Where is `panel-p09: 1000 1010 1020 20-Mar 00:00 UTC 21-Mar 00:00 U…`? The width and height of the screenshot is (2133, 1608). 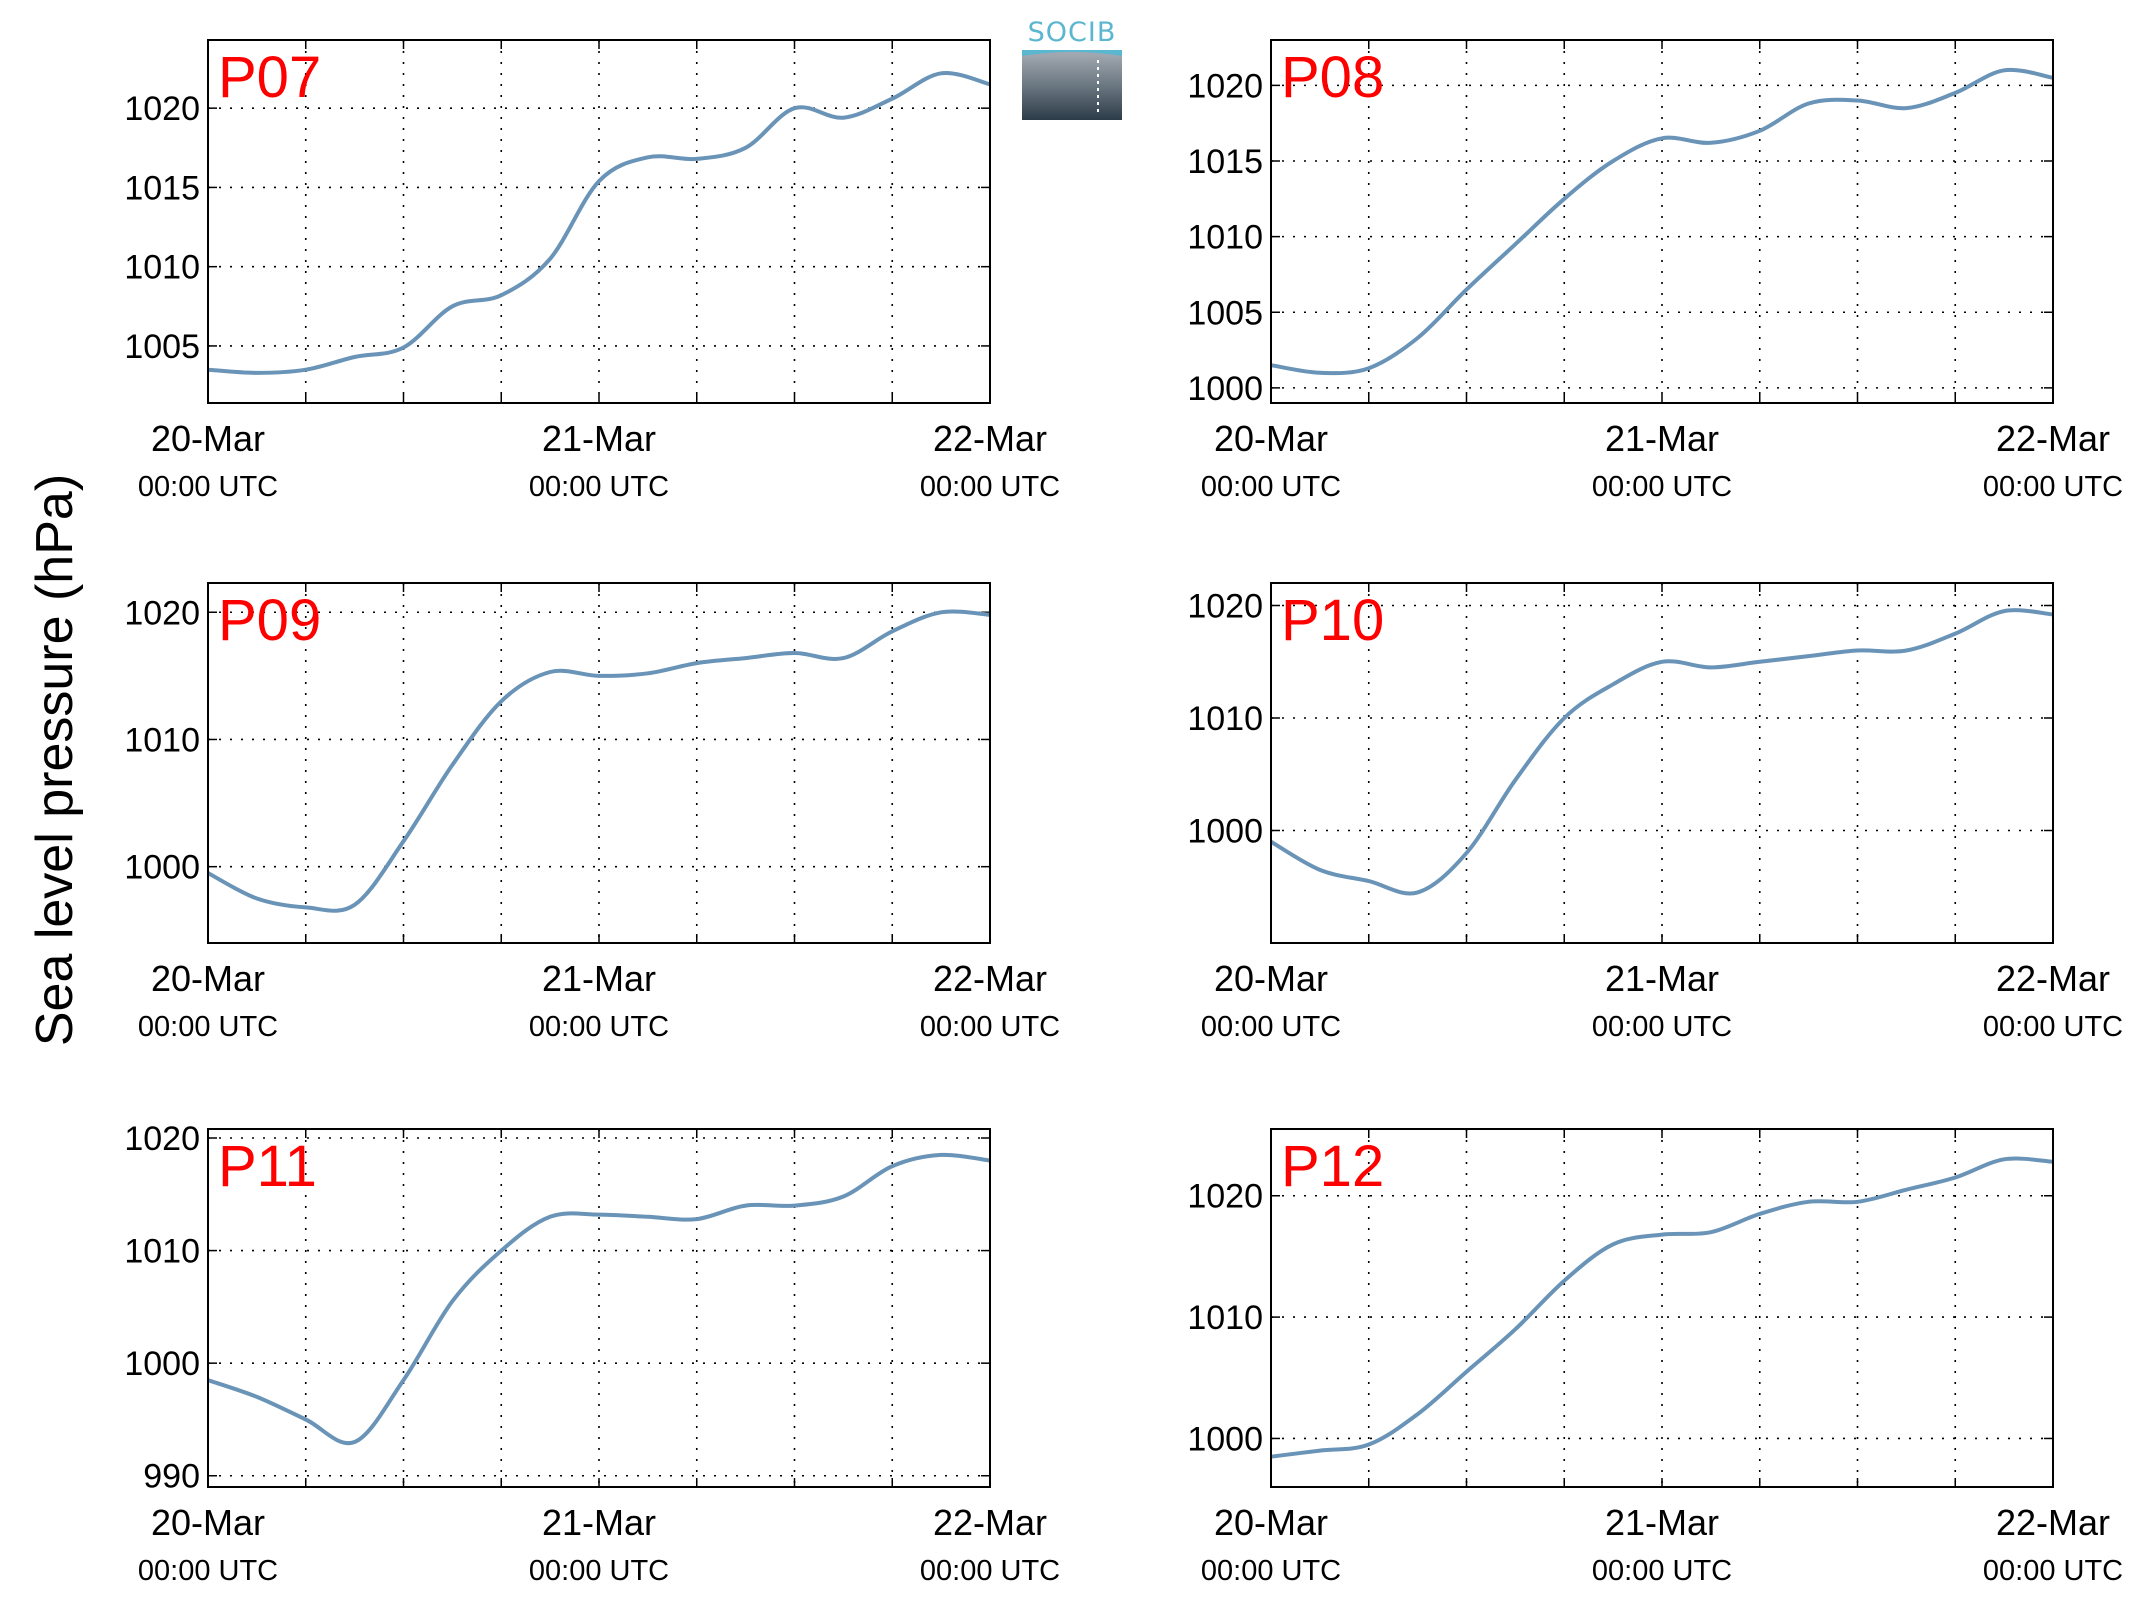 panel-p09: 1000 1010 1020 20-Mar 00:00 UTC 21-Mar 00:00 U… is located at coordinates (592, 812).